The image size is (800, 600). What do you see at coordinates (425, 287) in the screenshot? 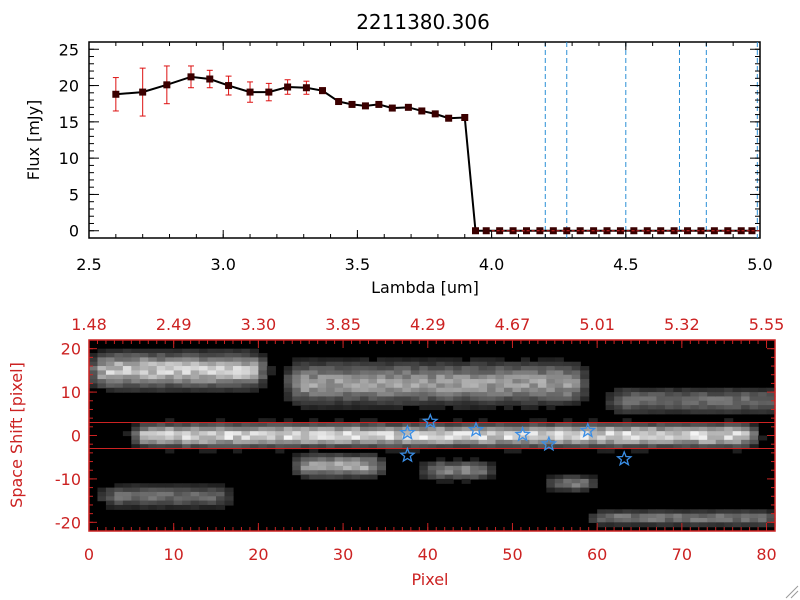
I see `top-xlabel: Lambda [um]` at bounding box center [425, 287].